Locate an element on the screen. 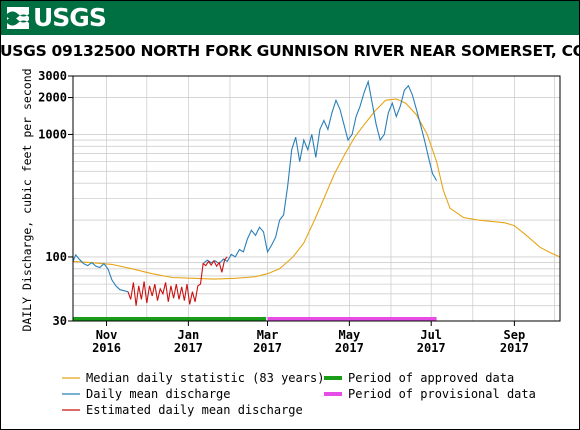 This screenshot has width=580, height=430. y-tick-label: 100 is located at coordinates (56, 257).